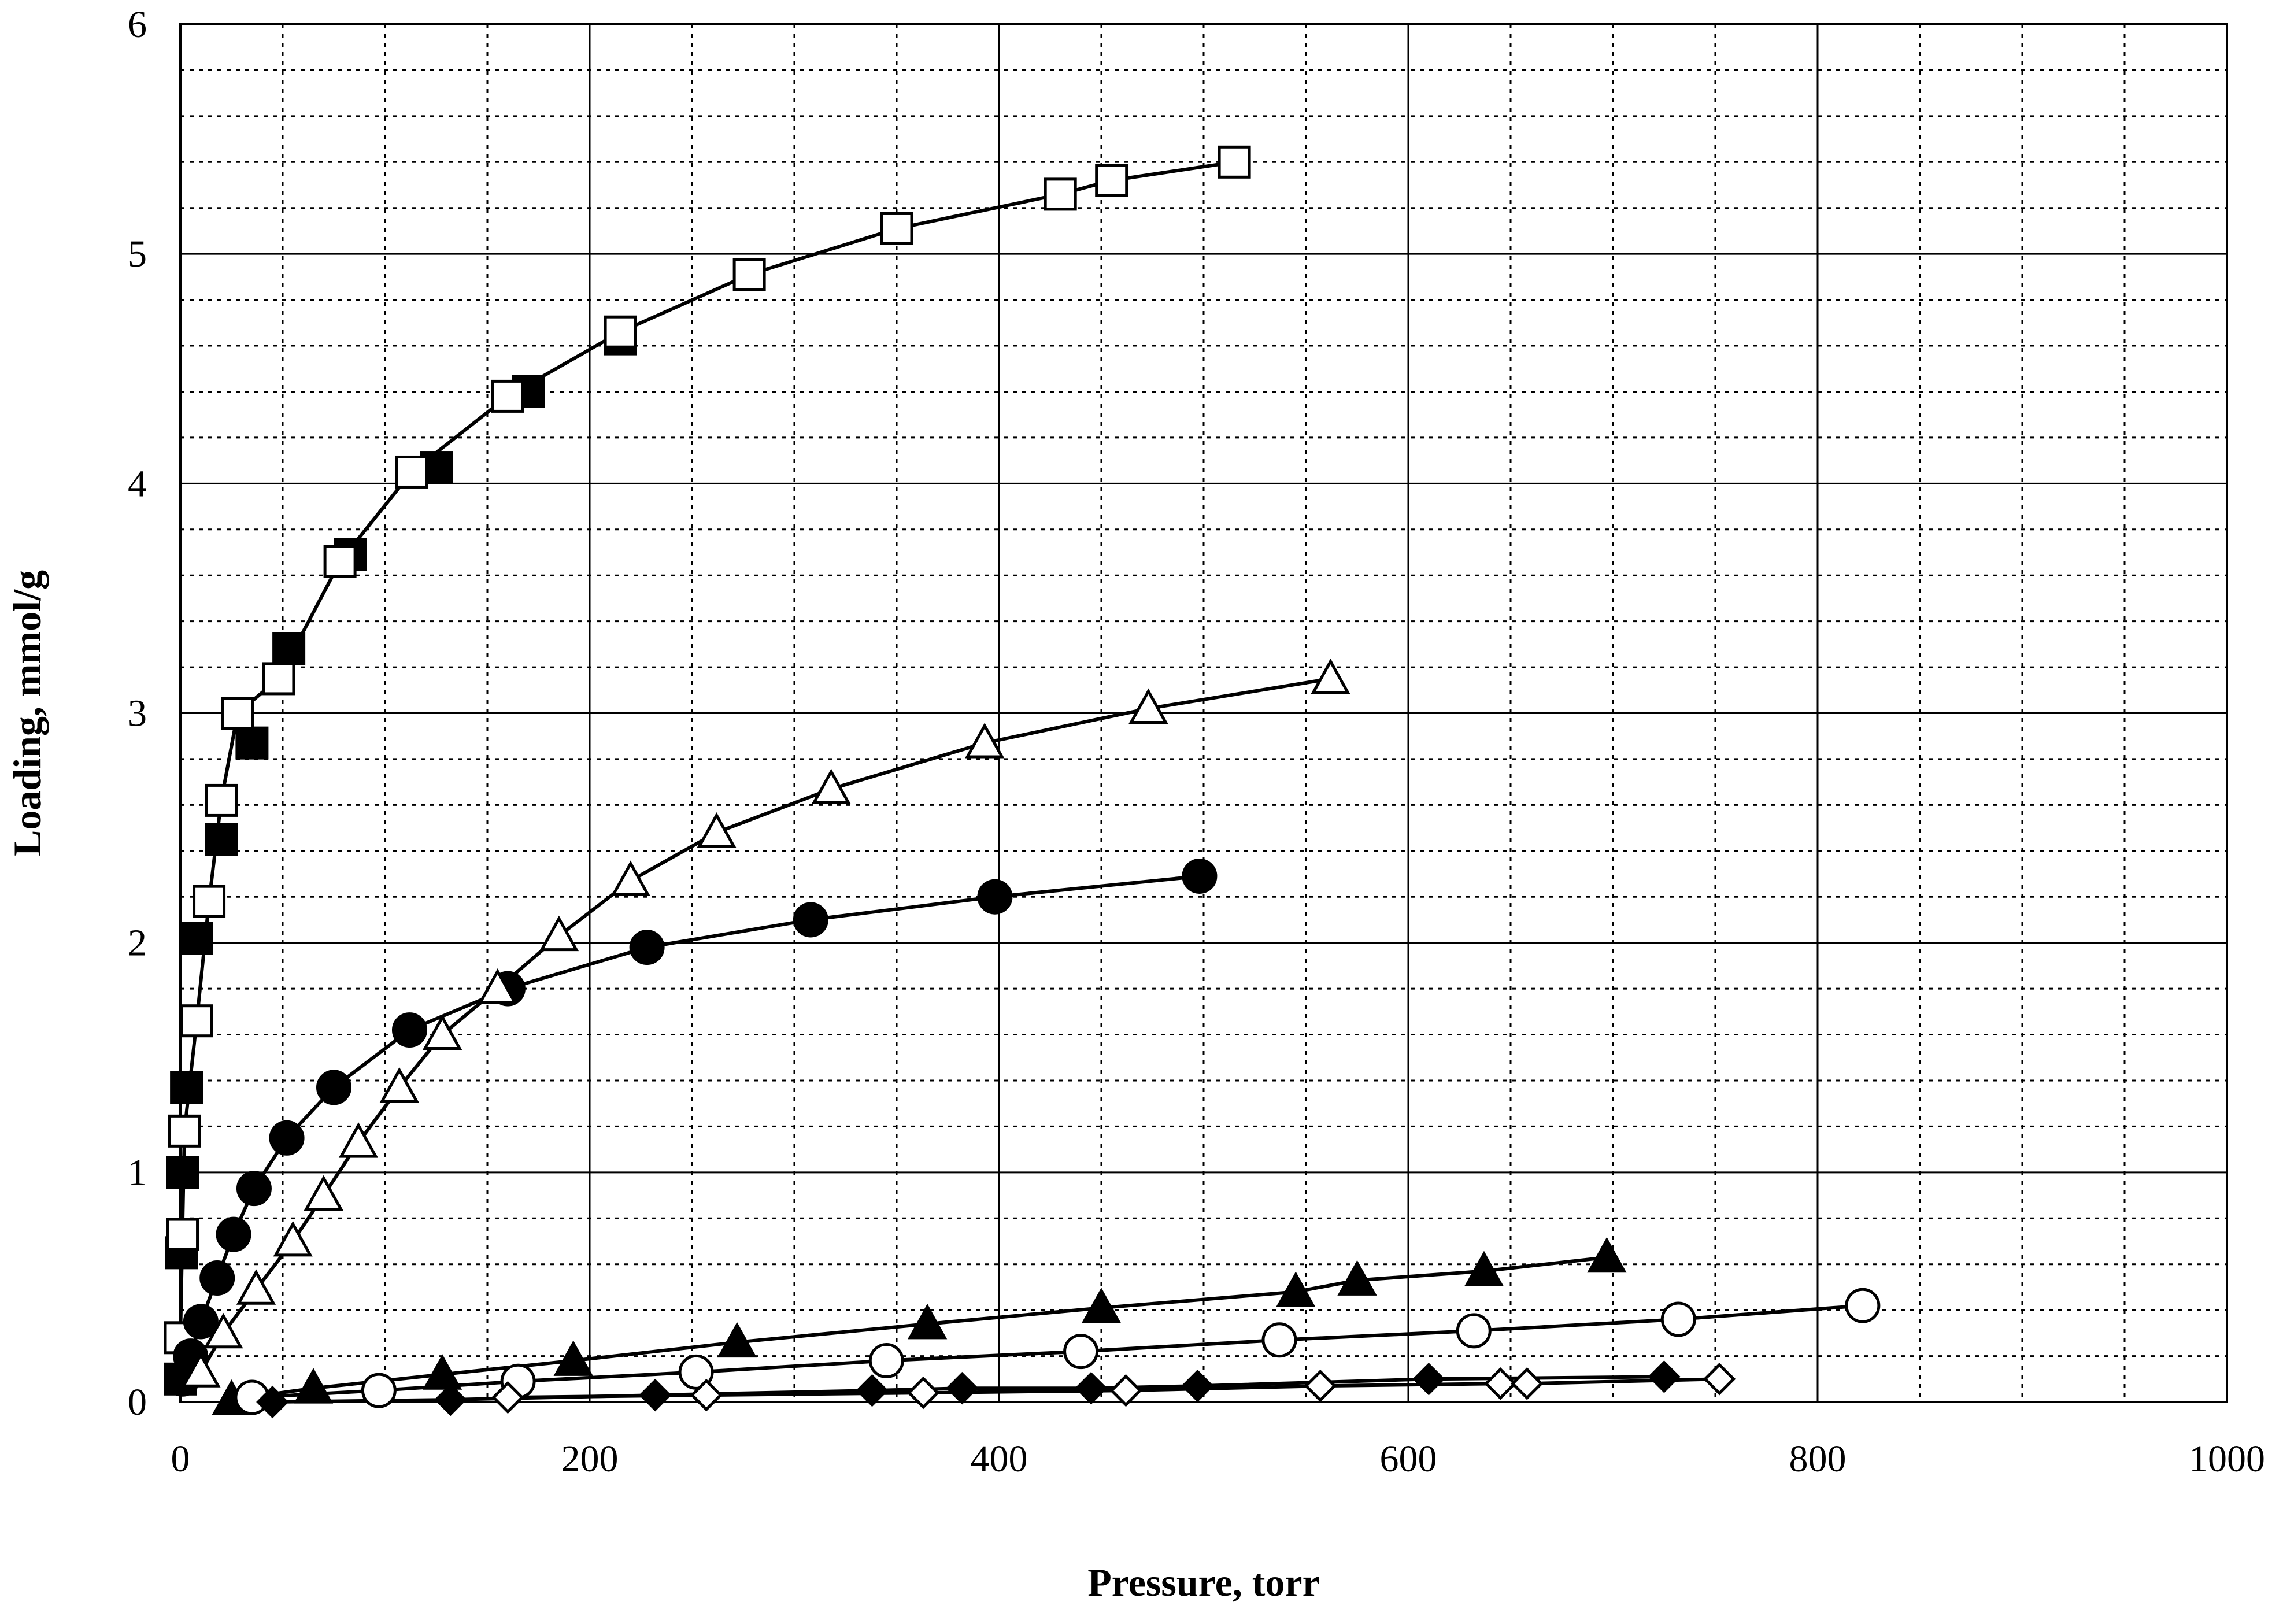 The width and height of the screenshot is (2283, 1624). I want to click on x-tick-label: 800, so click(1818, 1459).